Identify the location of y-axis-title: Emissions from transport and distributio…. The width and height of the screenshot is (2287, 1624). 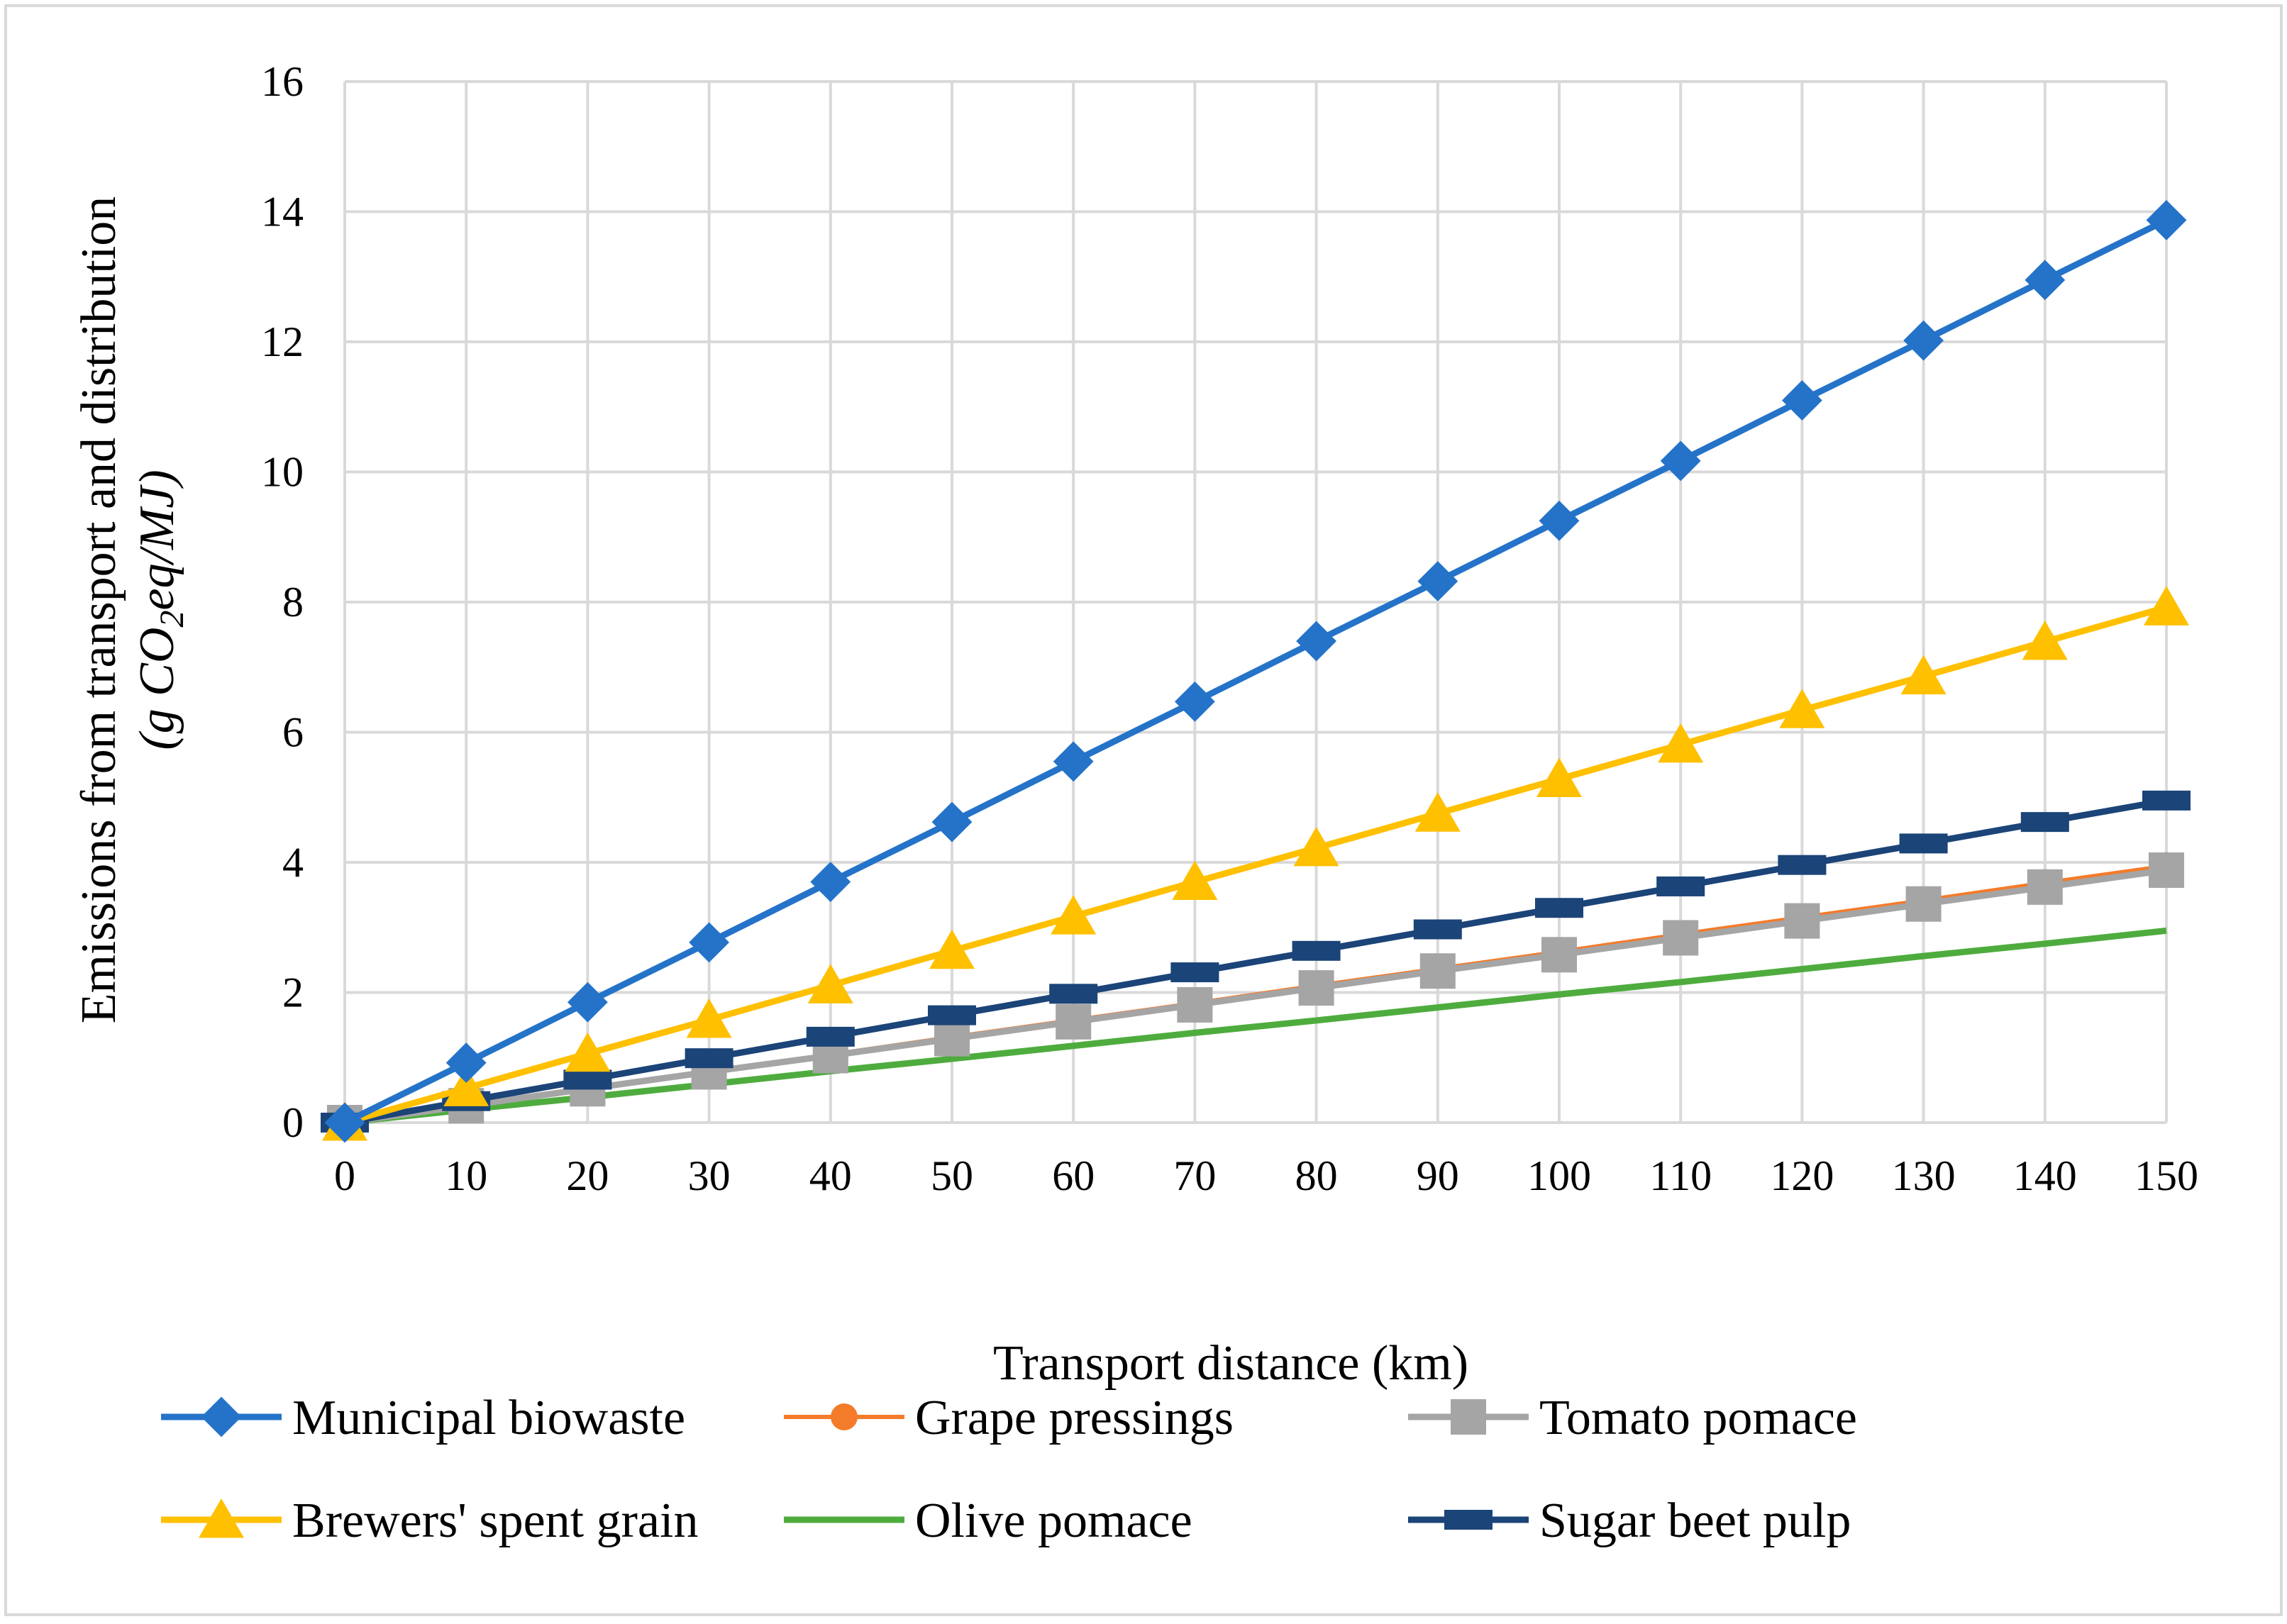
(131, 610).